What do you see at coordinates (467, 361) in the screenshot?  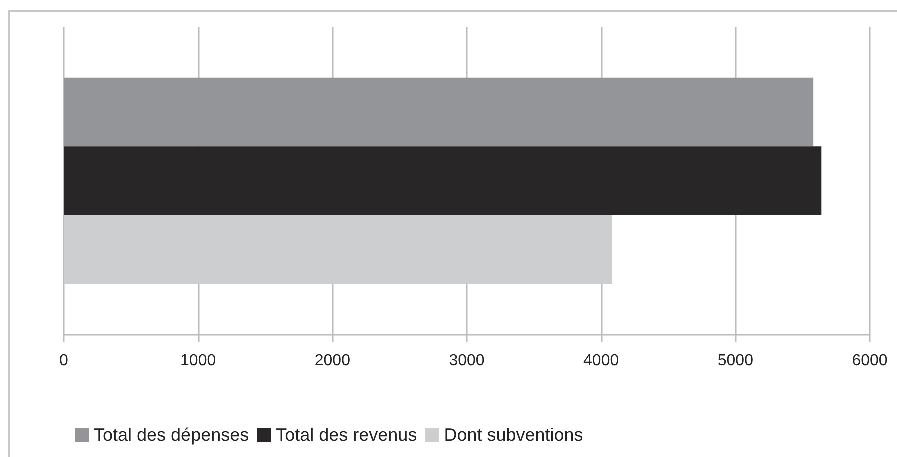 I see `x-tick-label: 3000` at bounding box center [467, 361].